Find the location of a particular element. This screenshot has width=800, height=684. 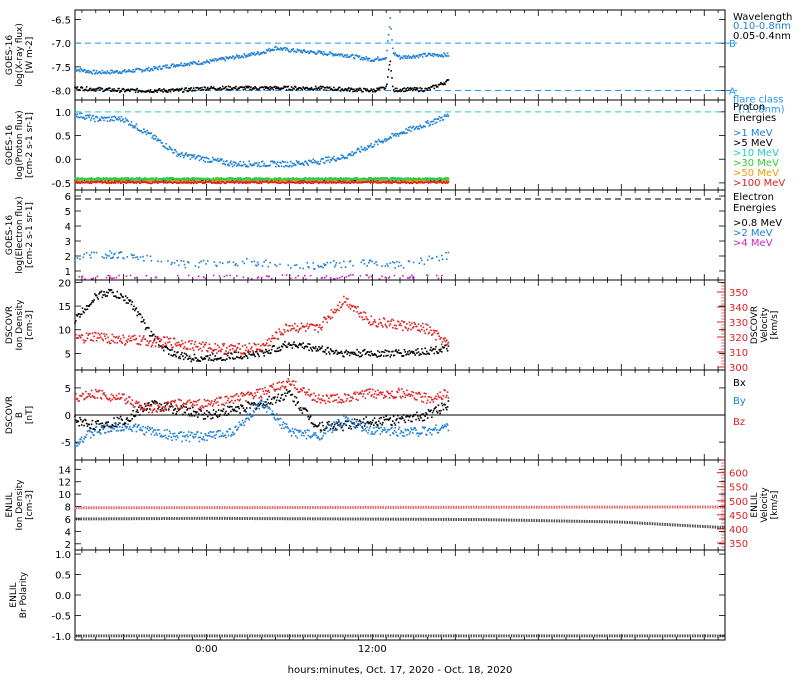

y-axis-label: DSCOVR is located at coordinates (10, 325).